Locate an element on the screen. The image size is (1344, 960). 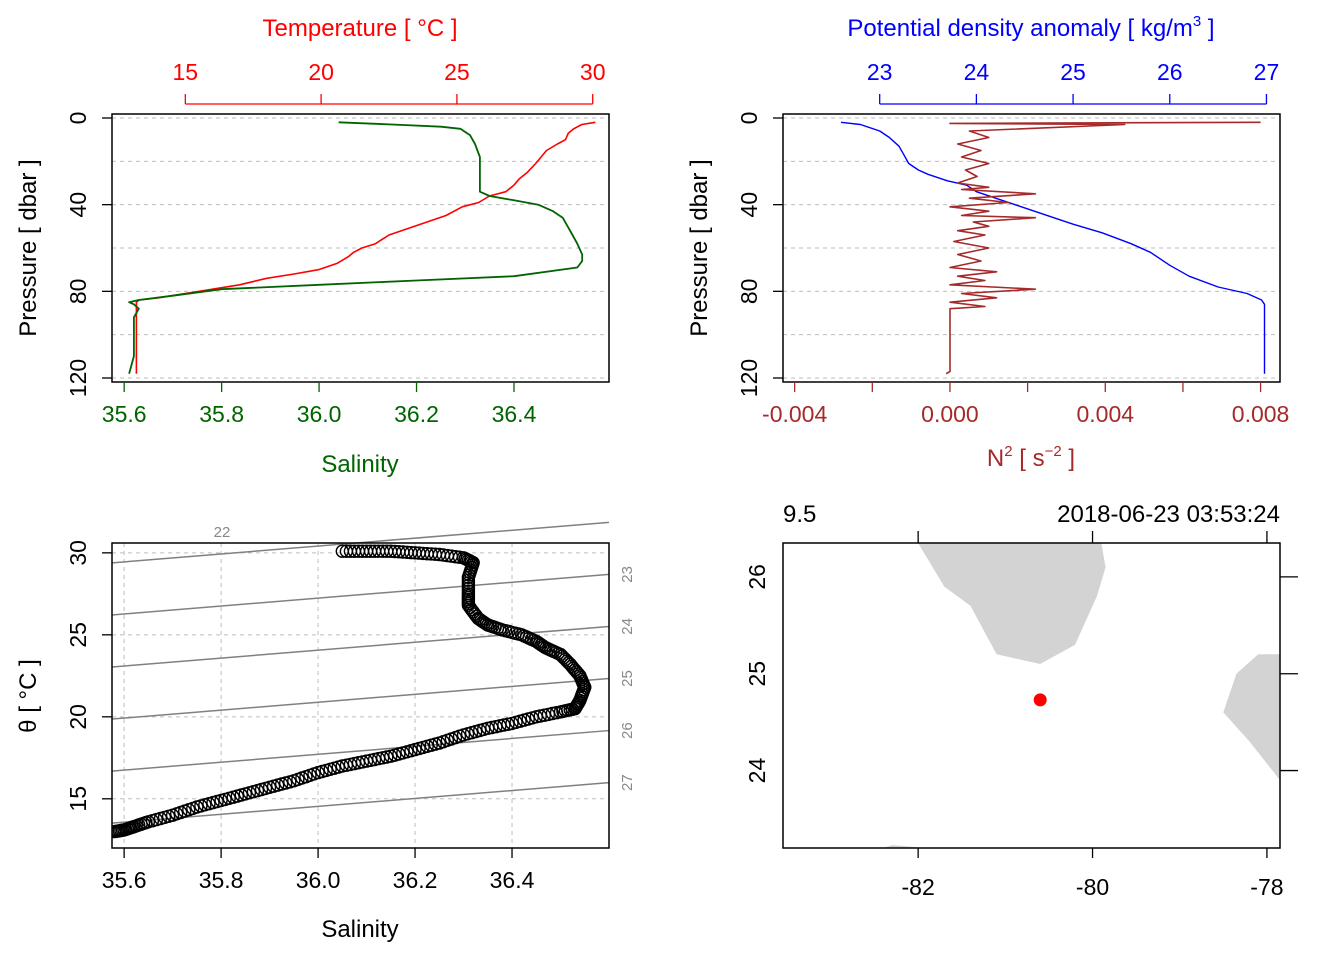
land-bahamas is located at coordinates (1251, 717).